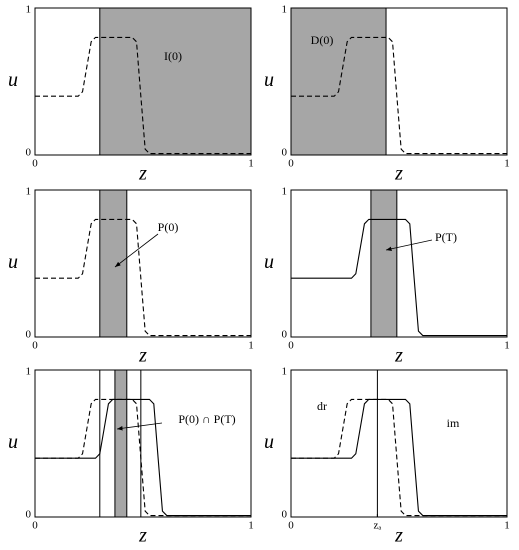 Image resolution: width=519 pixels, height=550 pixels. What do you see at coordinates (453, 423) in the screenshot?
I see `annotation: im` at bounding box center [453, 423].